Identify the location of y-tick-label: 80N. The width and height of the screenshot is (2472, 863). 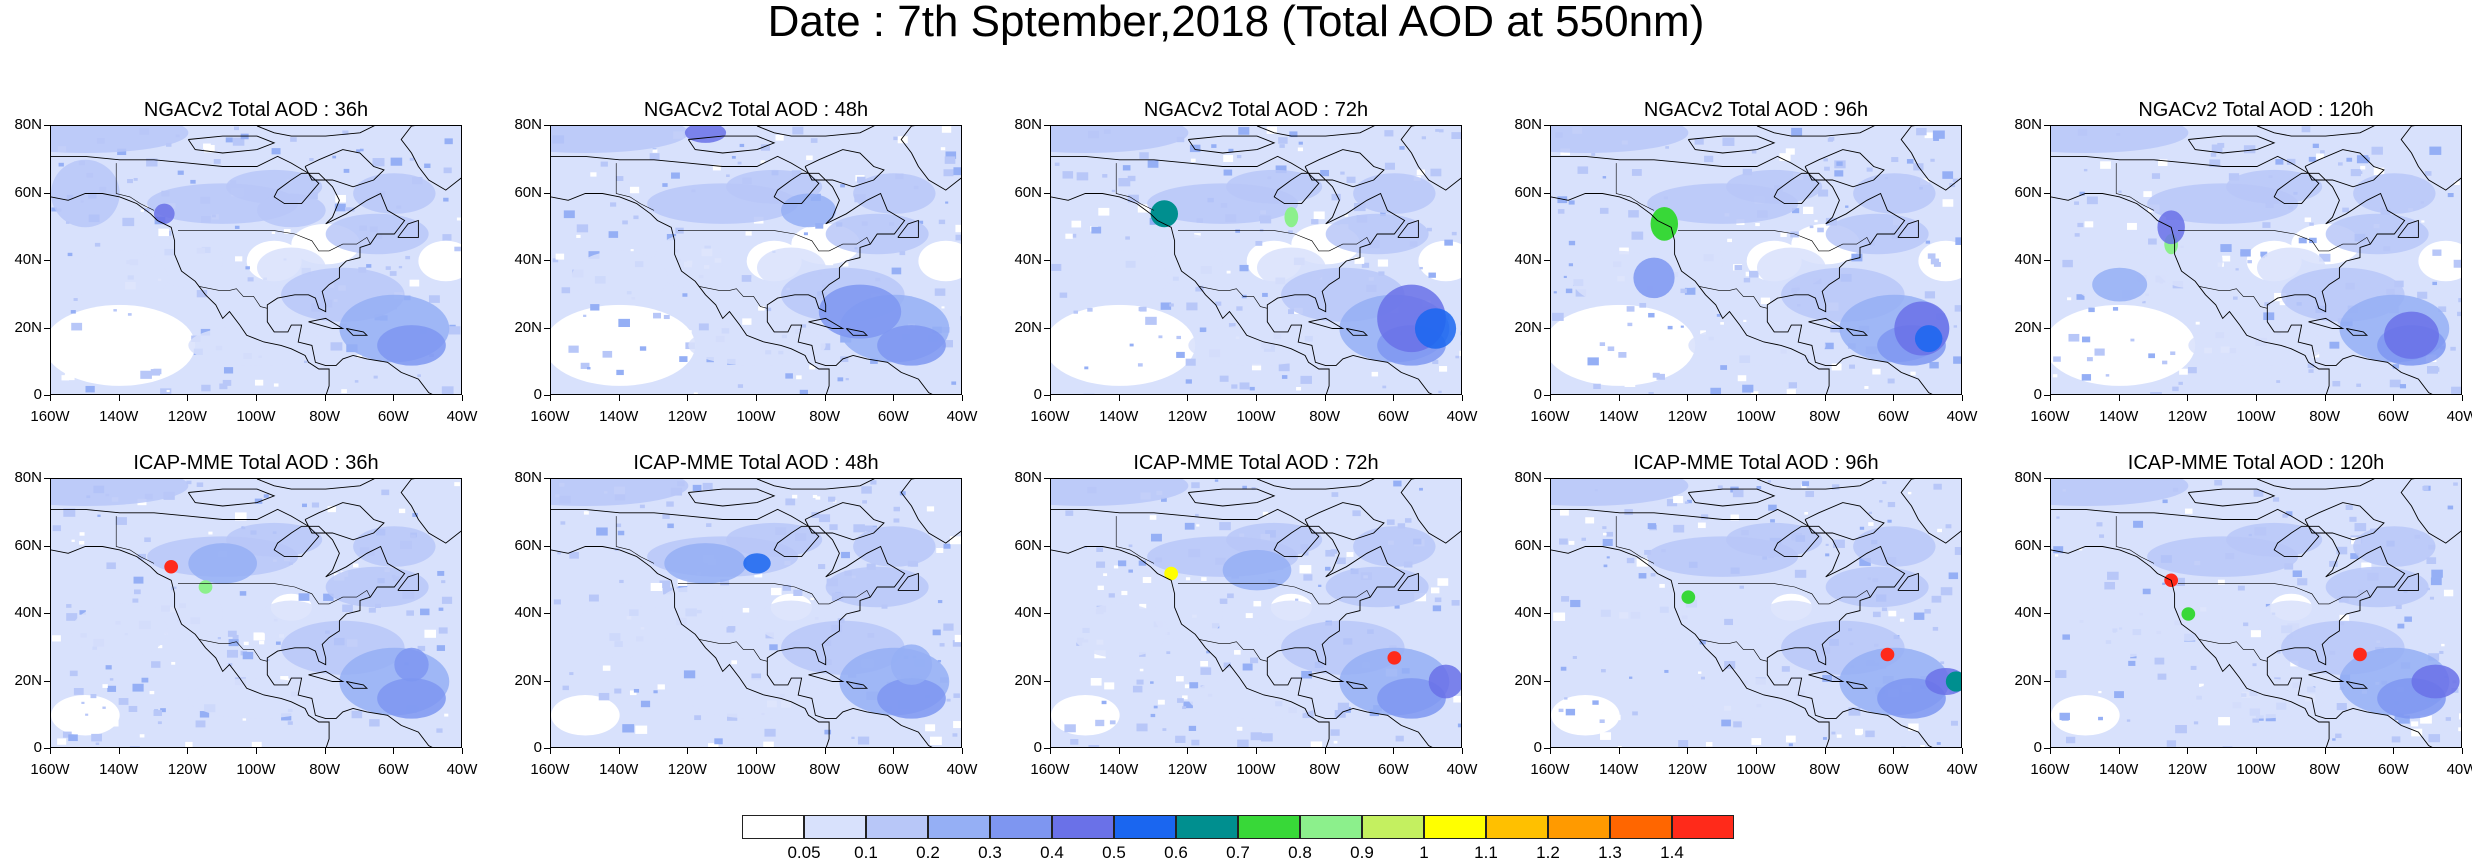
(22, 125).